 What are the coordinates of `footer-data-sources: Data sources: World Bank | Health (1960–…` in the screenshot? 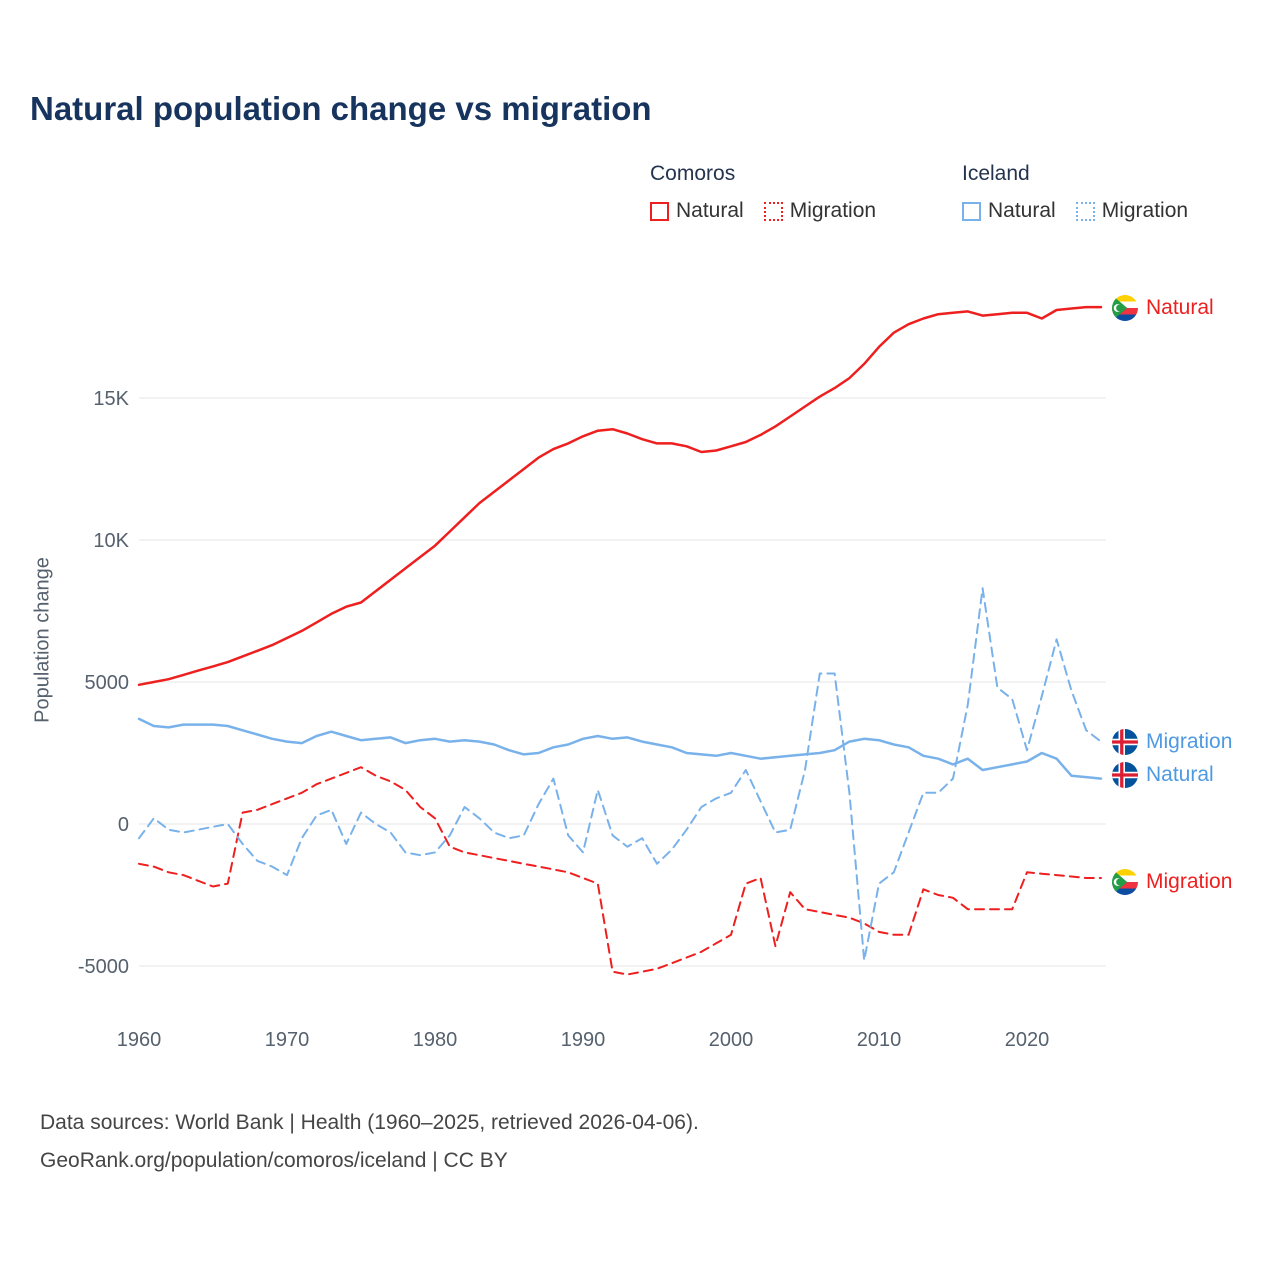 It's located at (369, 1122).